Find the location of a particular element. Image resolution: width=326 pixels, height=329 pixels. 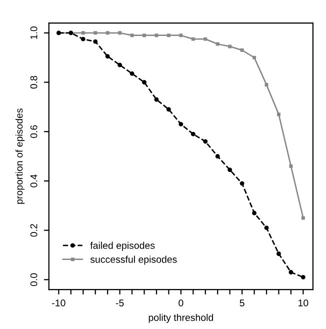

x-tick-label: 5 is located at coordinates (242, 303).